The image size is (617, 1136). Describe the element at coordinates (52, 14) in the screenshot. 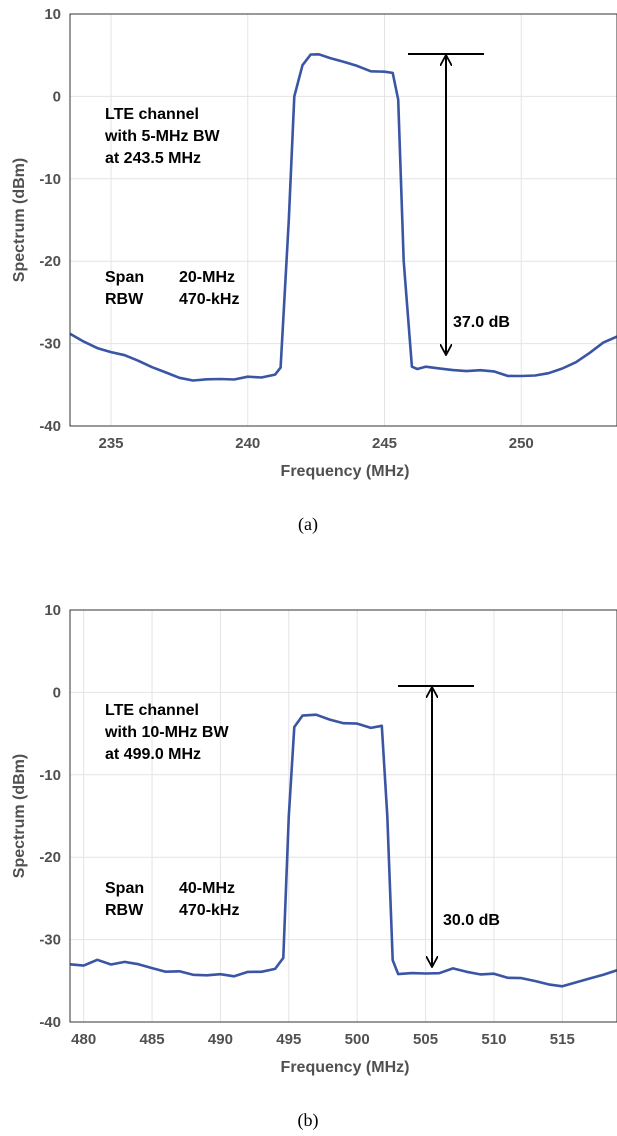

I see `chart-a-y-tick-label: 10` at that location.